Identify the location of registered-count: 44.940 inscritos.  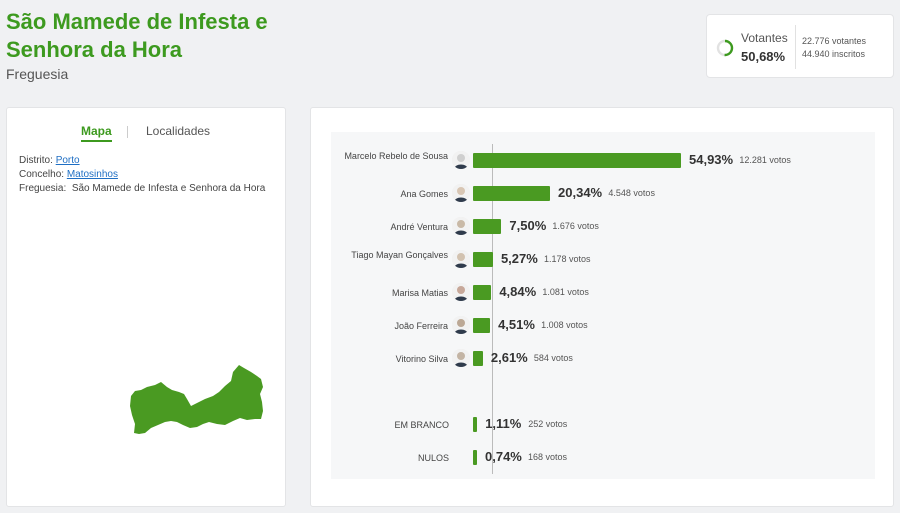
(834, 54).